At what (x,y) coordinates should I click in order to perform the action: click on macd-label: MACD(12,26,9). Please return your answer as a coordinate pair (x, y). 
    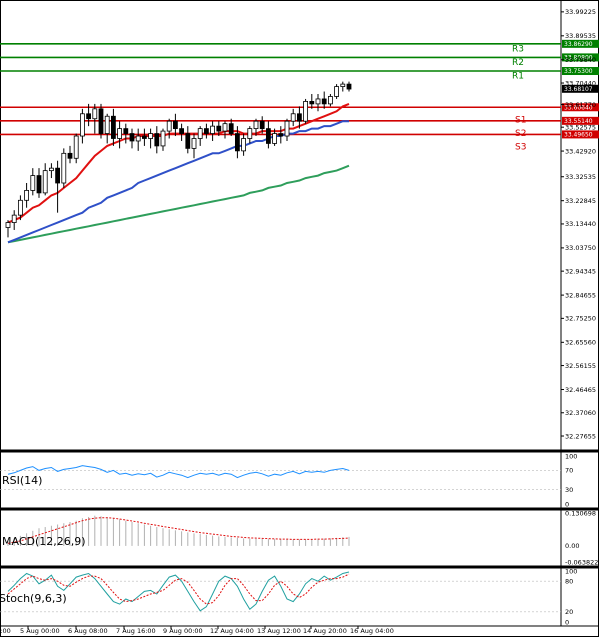
    Looking at the image, I should click on (44, 541).